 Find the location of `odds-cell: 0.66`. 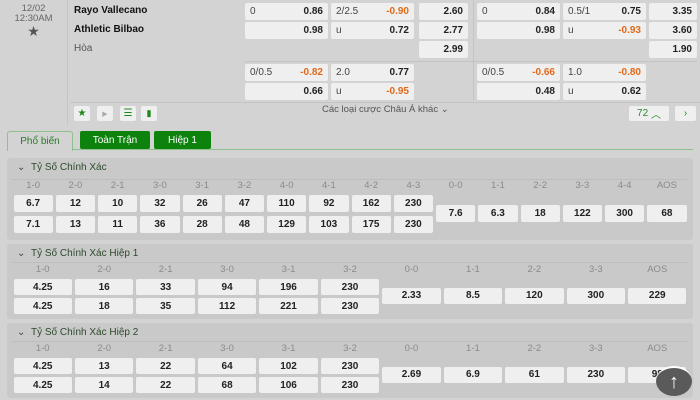

odds-cell: 0.66 is located at coordinates (286, 91).